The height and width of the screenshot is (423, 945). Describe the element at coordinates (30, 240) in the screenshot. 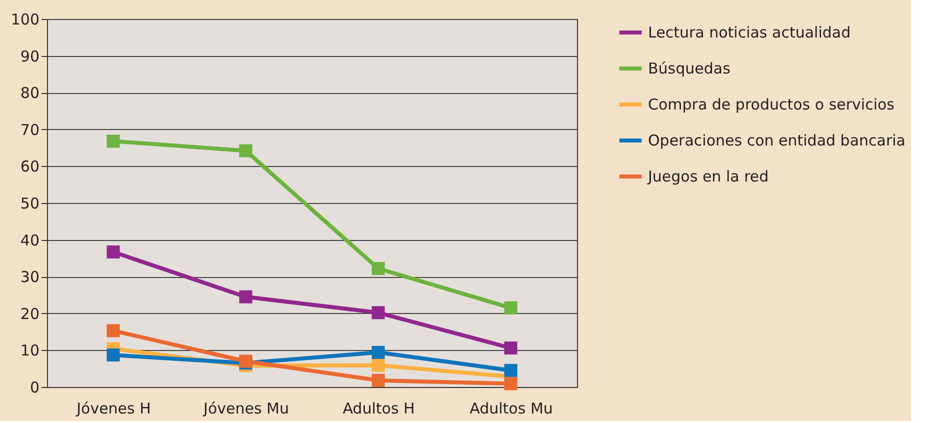

I see `y-tick-label: 40` at that location.